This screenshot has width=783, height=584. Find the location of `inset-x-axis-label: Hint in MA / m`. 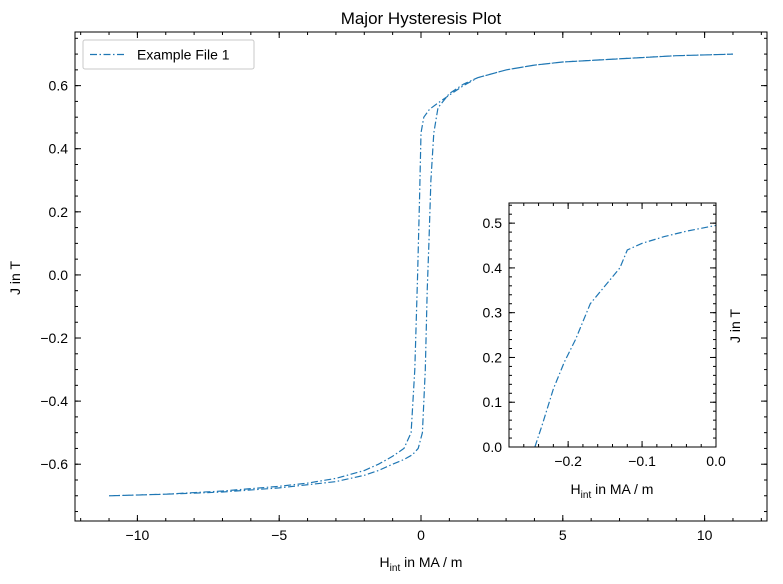

inset-x-axis-label: Hint in MA / m is located at coordinates (612, 491).